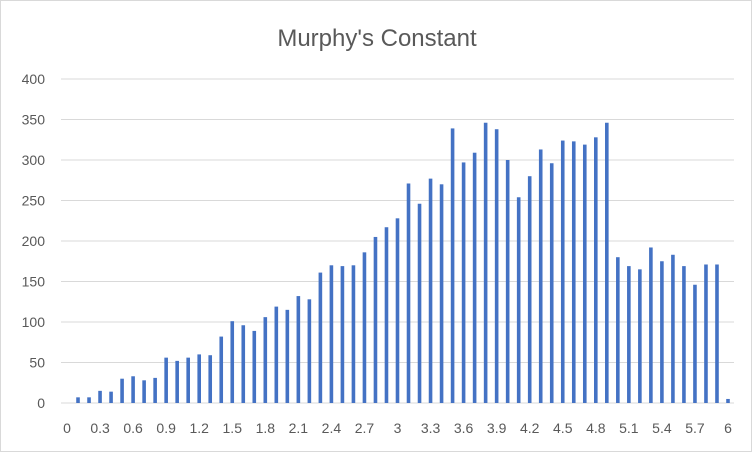  What do you see at coordinates (34, 322) in the screenshot?
I see `y-tick-label: 100` at bounding box center [34, 322].